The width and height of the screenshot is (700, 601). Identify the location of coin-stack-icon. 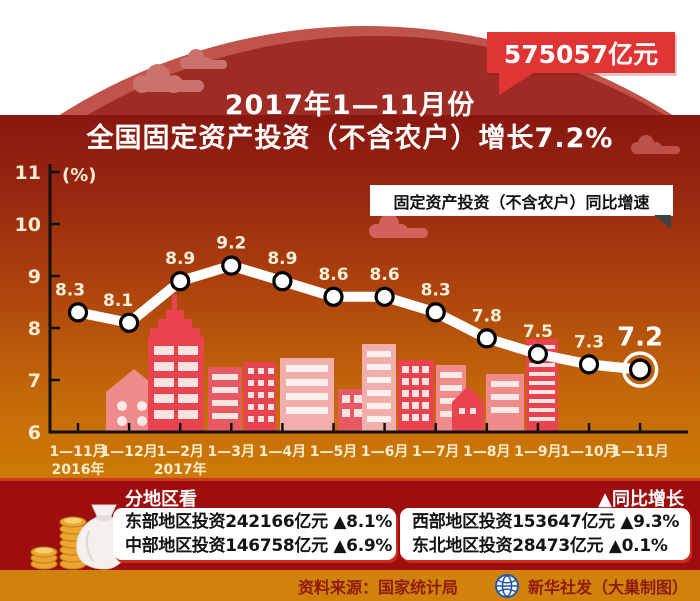
(58, 543).